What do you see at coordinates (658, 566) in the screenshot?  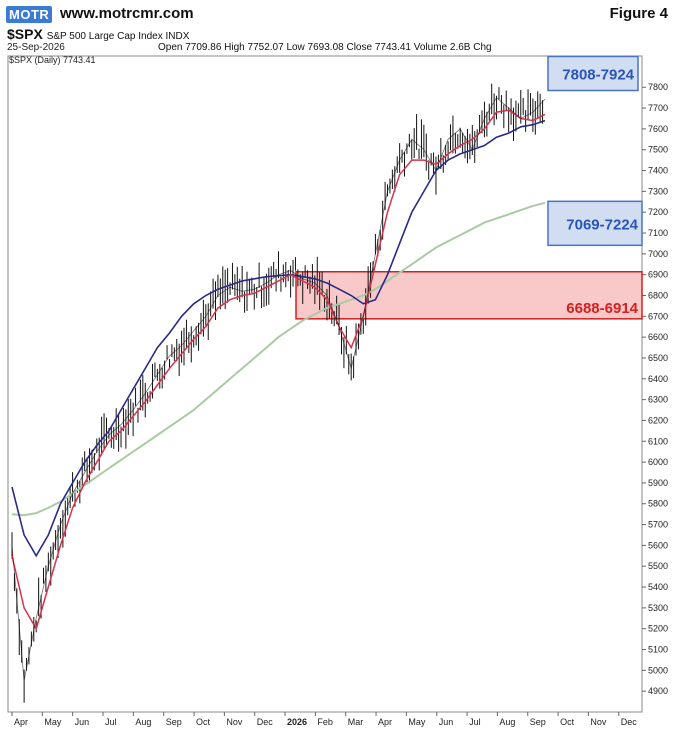 I see `y-tick-label: 5500` at bounding box center [658, 566].